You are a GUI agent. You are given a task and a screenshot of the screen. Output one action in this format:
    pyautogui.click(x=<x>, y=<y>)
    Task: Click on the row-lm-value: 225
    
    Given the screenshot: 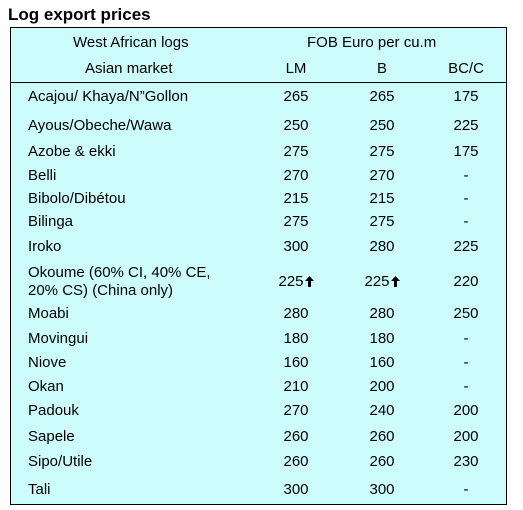 What is the action you would take?
    pyautogui.click(x=291, y=281)
    